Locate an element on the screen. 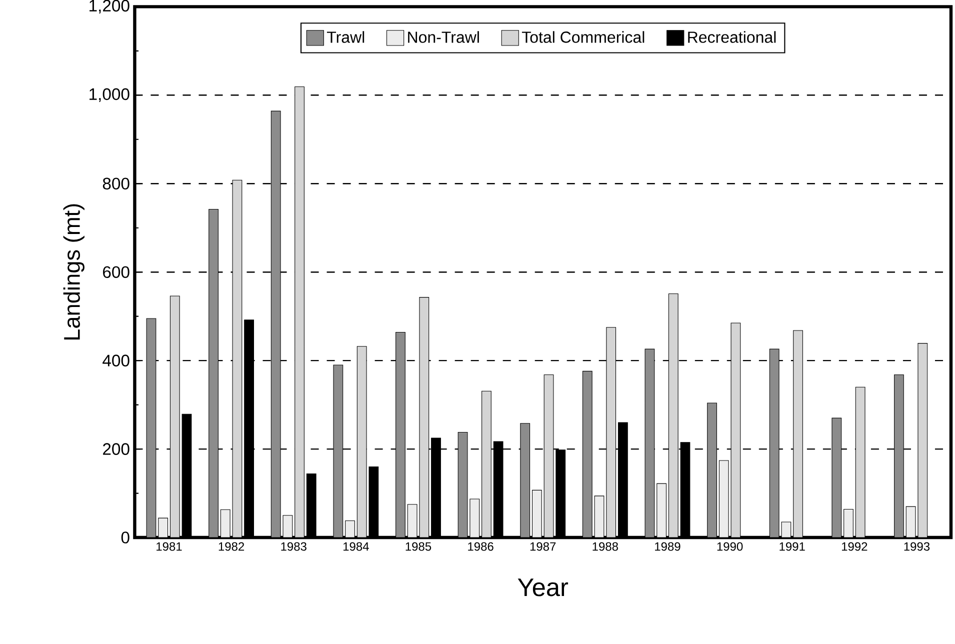 The width and height of the screenshot is (955, 644). x-tick-label: 1991 is located at coordinates (792, 546).